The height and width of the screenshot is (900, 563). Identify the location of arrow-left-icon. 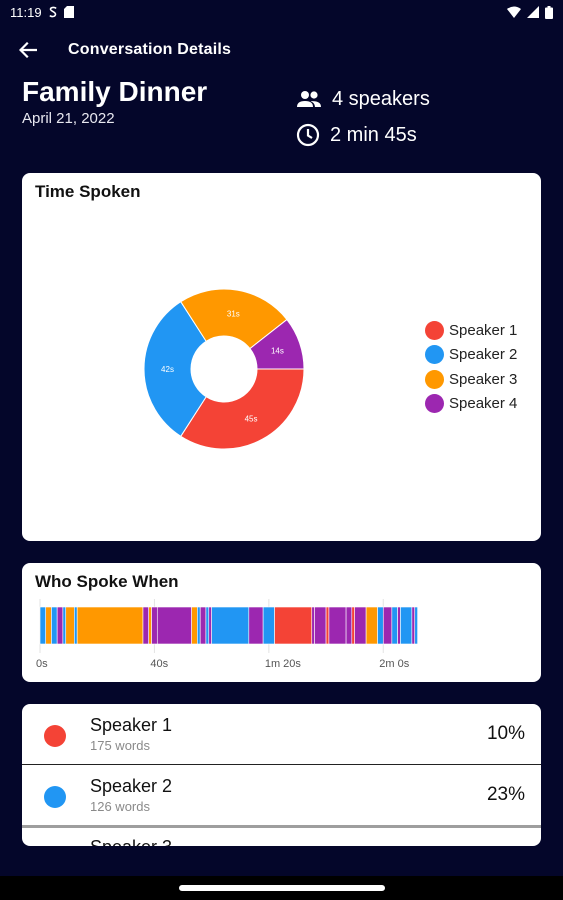
(28, 50).